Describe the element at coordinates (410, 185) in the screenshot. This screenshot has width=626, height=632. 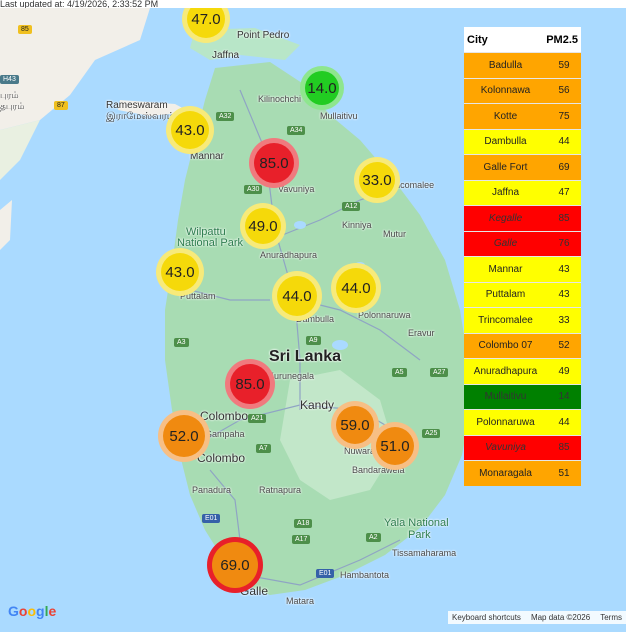
I see `place-trincomalee: Trincomalee` at that location.